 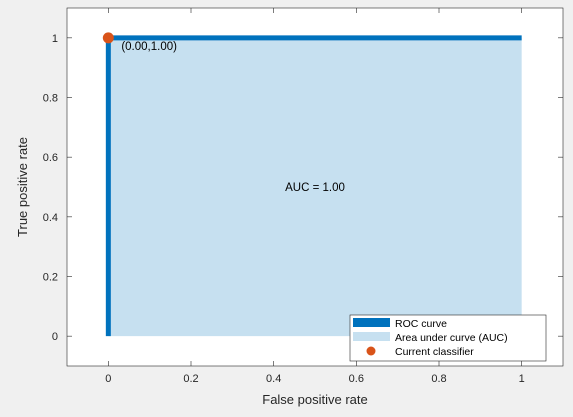 What do you see at coordinates (371, 336) in the screenshot?
I see `legend-swatch-auc` at bounding box center [371, 336].